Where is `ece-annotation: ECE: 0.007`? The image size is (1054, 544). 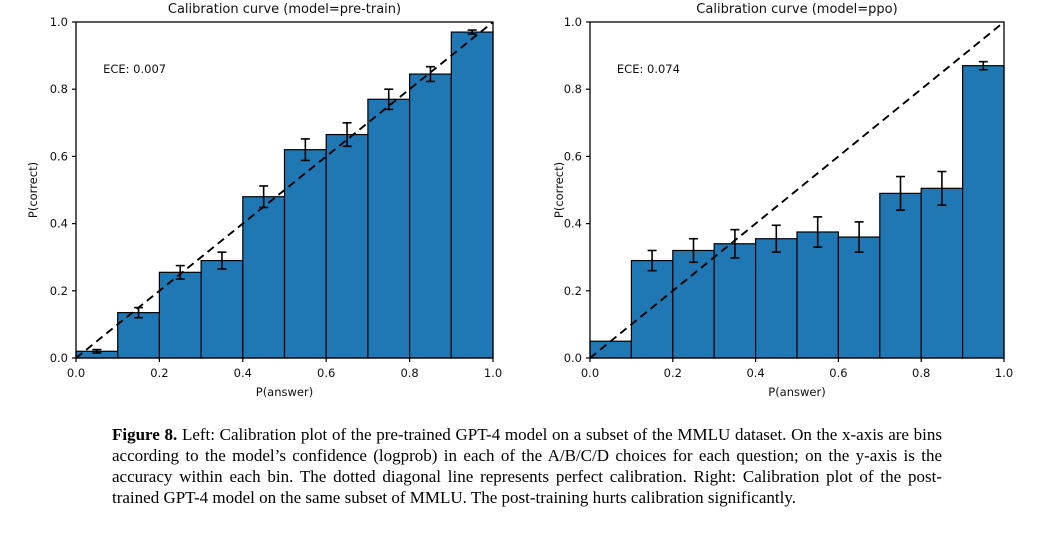
ece-annotation: ECE: 0.007 is located at coordinates (134, 69).